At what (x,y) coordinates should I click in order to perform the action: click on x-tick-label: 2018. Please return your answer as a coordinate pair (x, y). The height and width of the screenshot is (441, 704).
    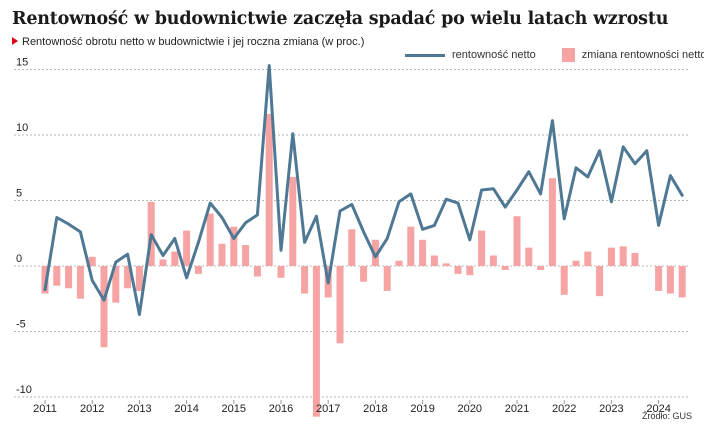
    Looking at the image, I should click on (375, 409).